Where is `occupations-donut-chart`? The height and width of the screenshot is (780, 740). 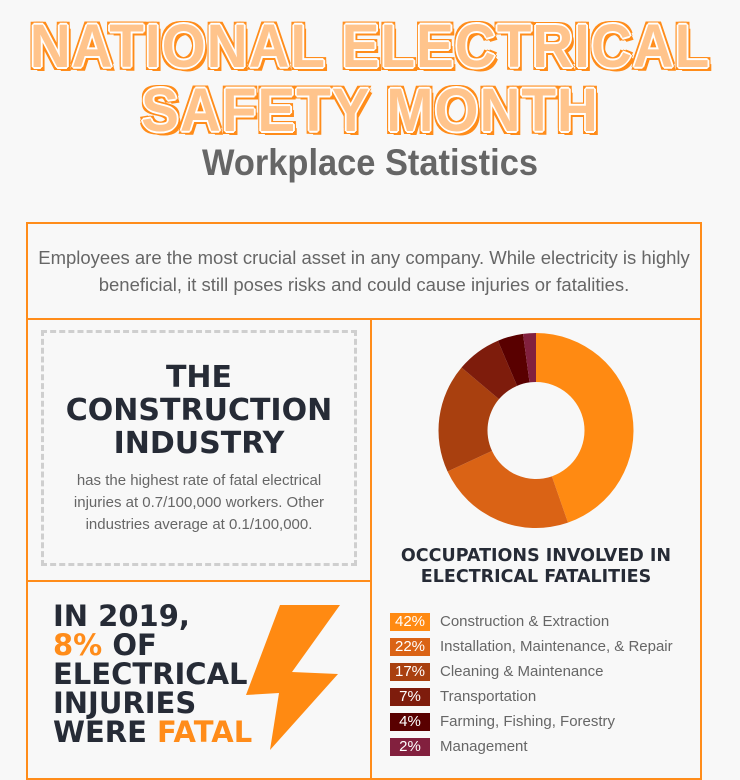
occupations-donut-chart is located at coordinates (536, 430).